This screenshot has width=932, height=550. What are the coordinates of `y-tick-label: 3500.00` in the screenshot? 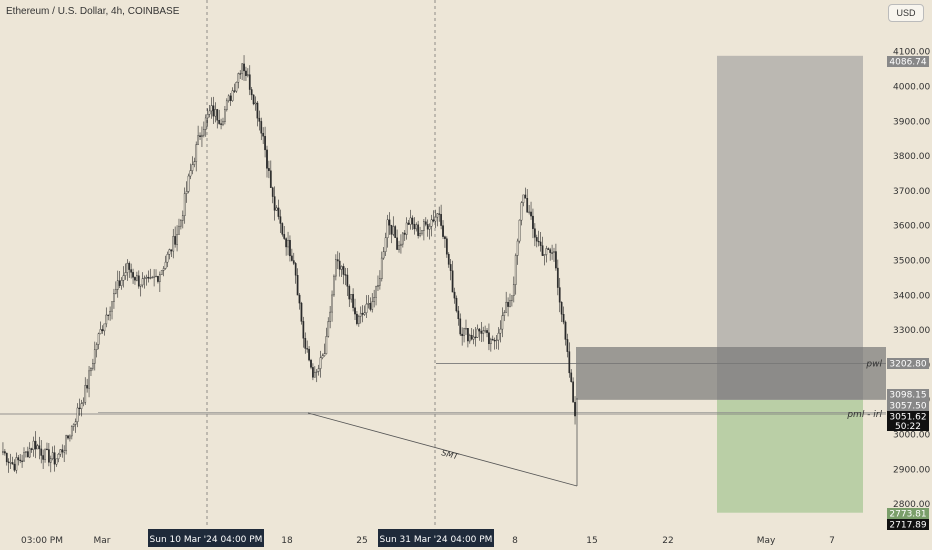 It's located at (911, 262).